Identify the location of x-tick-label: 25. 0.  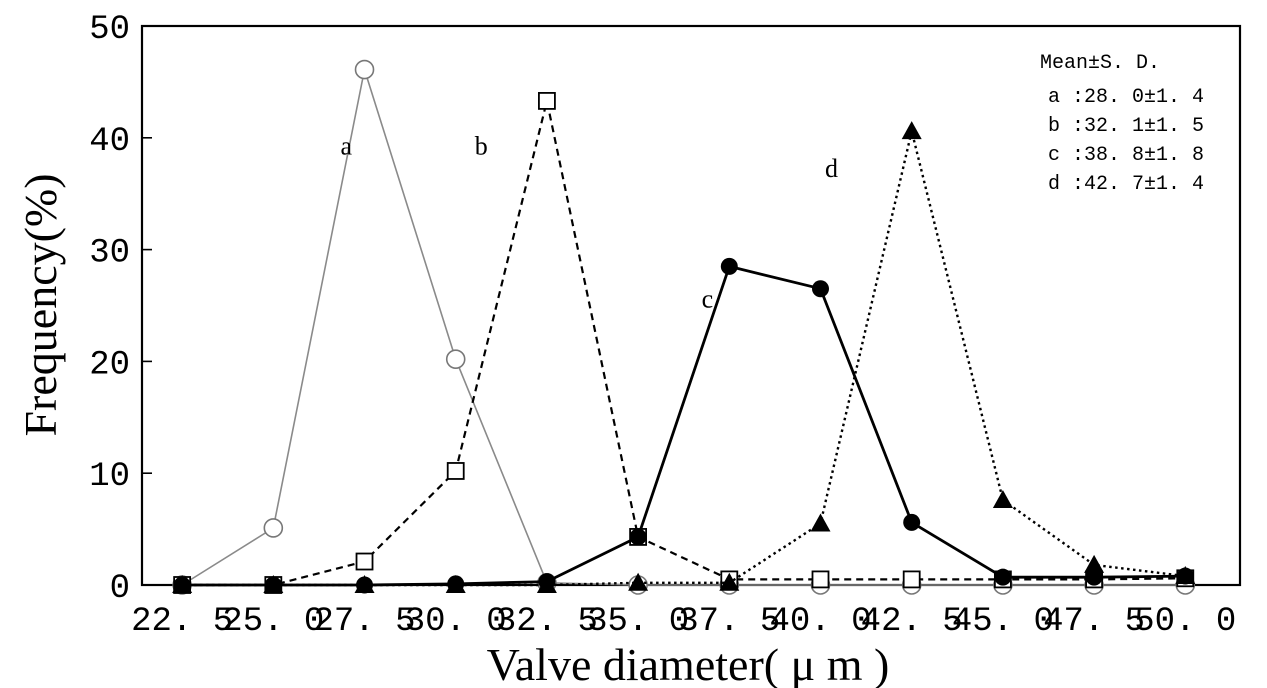
(273, 622).